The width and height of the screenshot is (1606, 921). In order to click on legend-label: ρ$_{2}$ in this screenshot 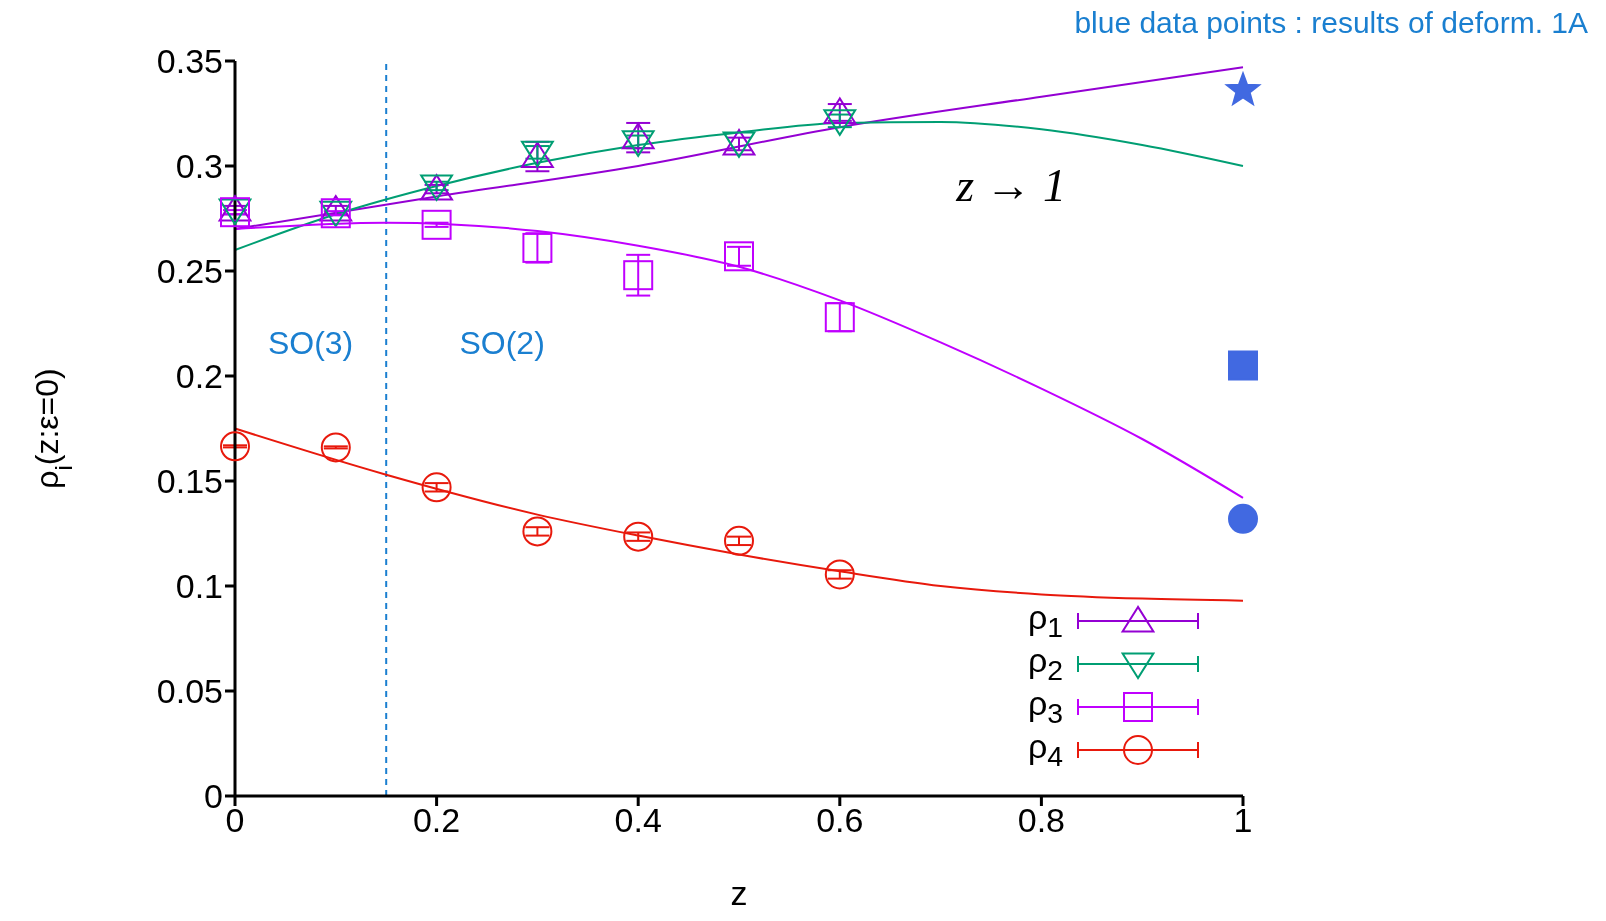, I will do `click(1045, 663)`.